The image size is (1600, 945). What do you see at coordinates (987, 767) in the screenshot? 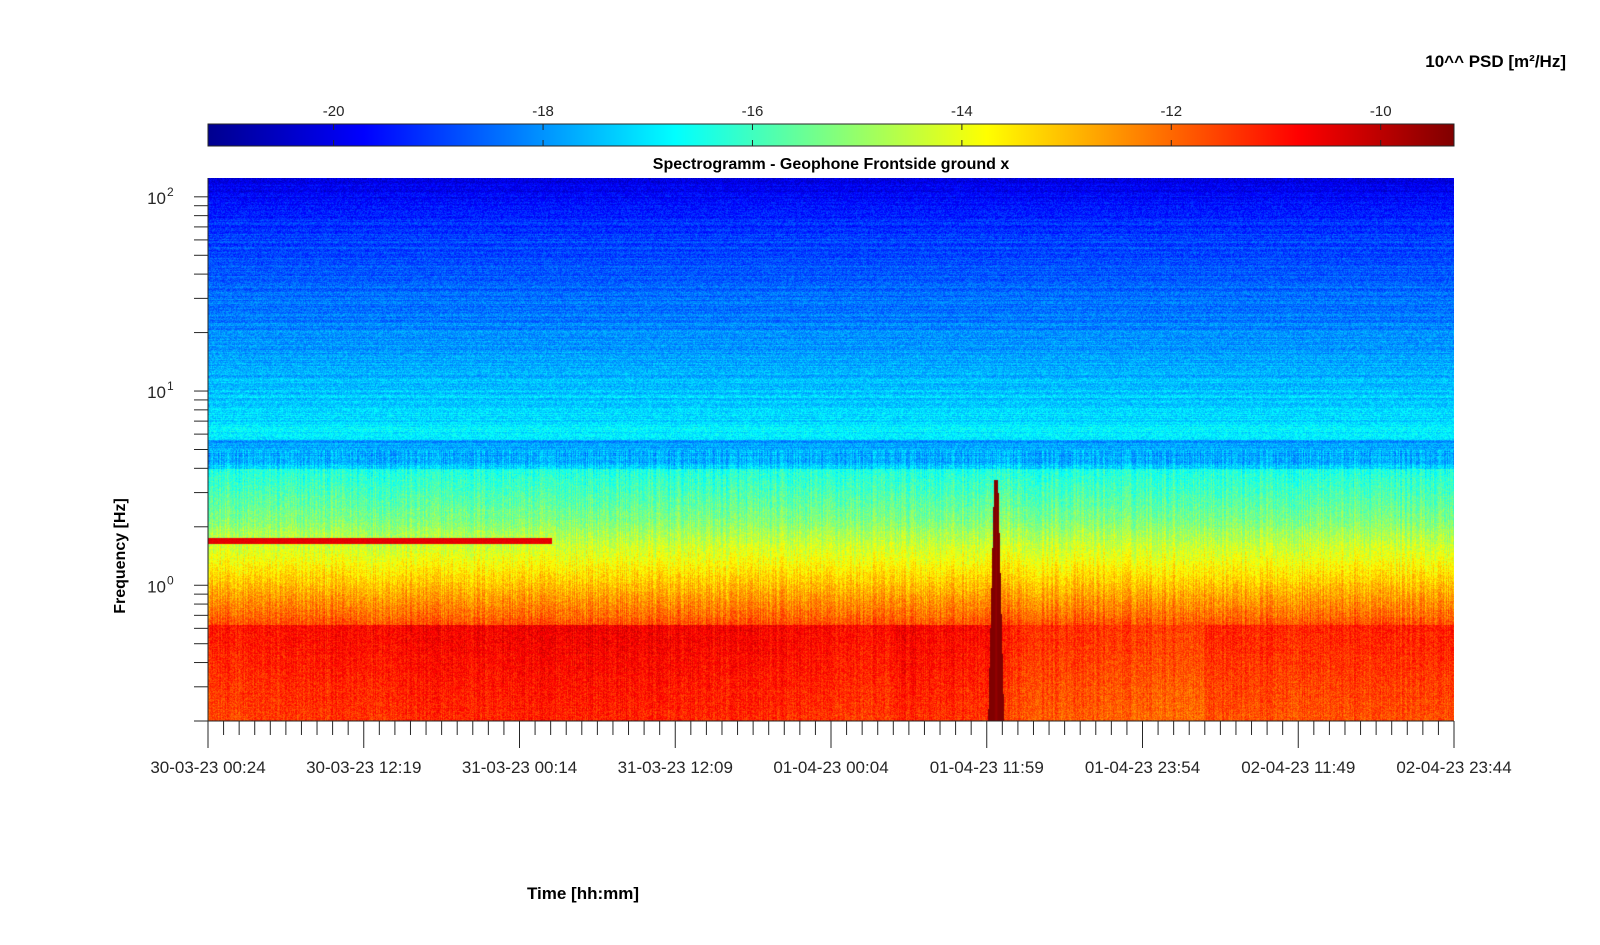
I see `x-tick-label: 01-04-23 11:59` at bounding box center [987, 767].